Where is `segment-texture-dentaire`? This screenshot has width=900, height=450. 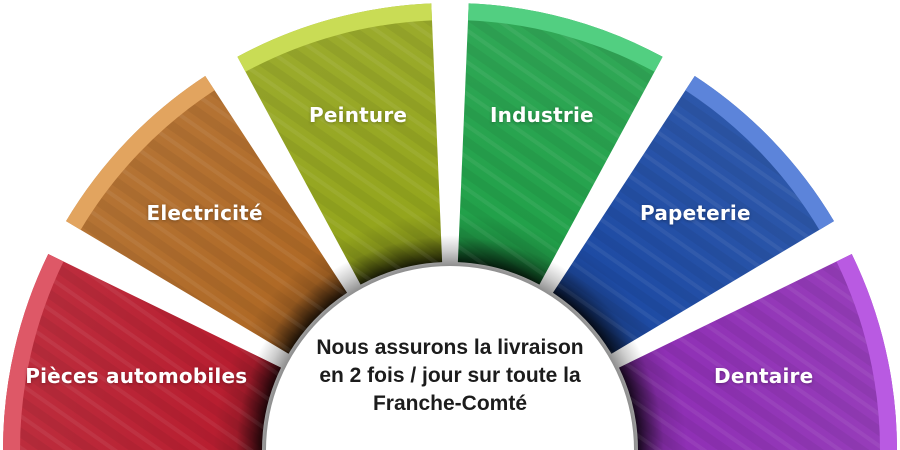
segment-texture-dentaire is located at coordinates (757, 352).